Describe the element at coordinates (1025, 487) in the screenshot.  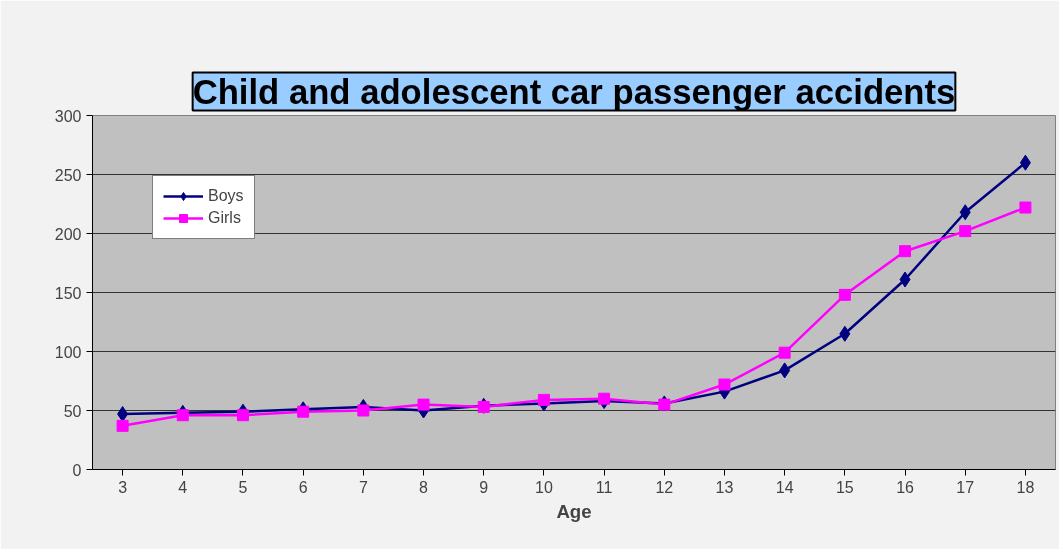
I see `x-tick-label: 18` at that location.